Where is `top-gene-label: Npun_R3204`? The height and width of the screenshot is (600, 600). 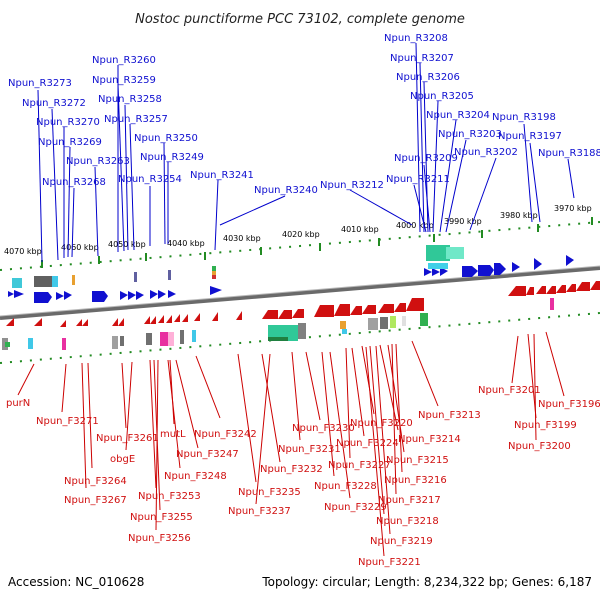
top-gene-label: Npun_R3204 is located at coordinates (458, 115).